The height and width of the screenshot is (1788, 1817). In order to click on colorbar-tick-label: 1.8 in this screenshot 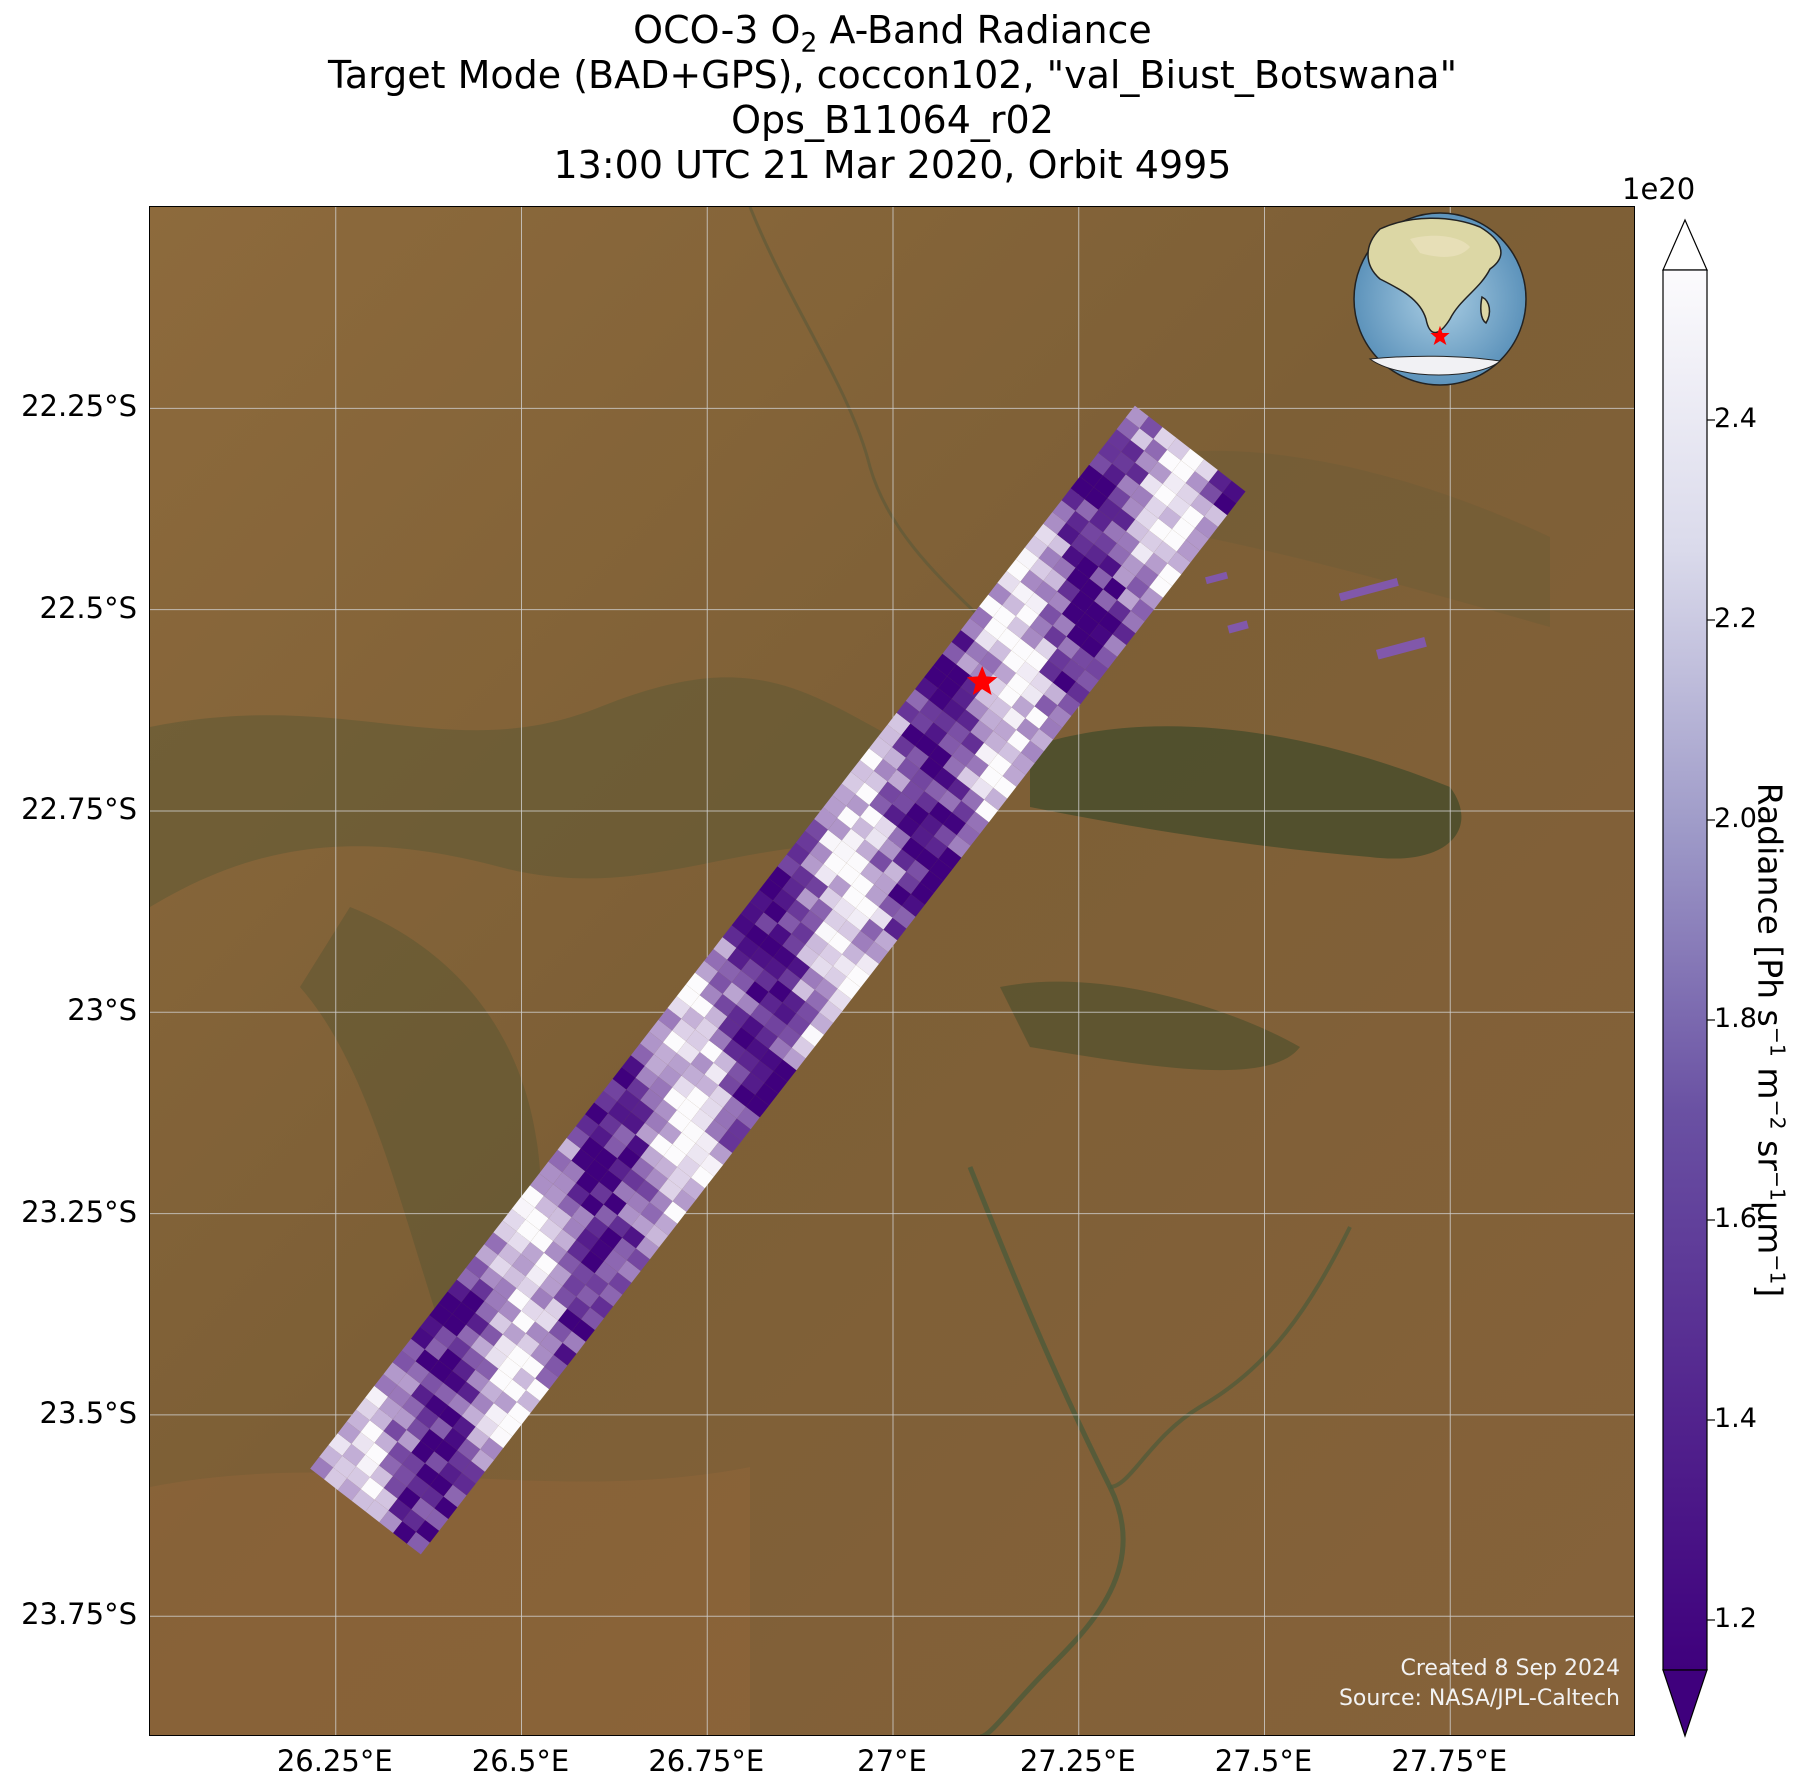, I will do `click(1735, 1018)`.